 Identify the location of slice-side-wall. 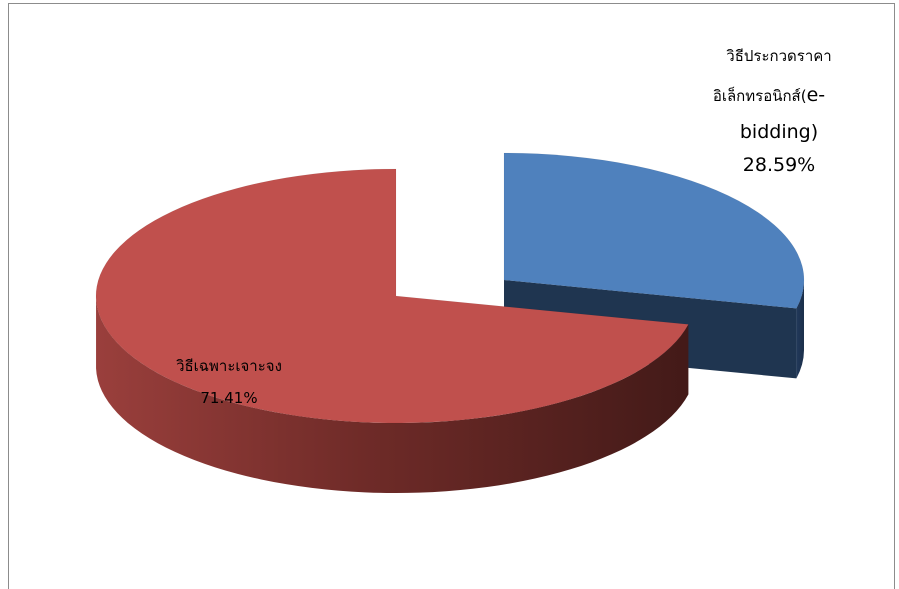
(800, 329).